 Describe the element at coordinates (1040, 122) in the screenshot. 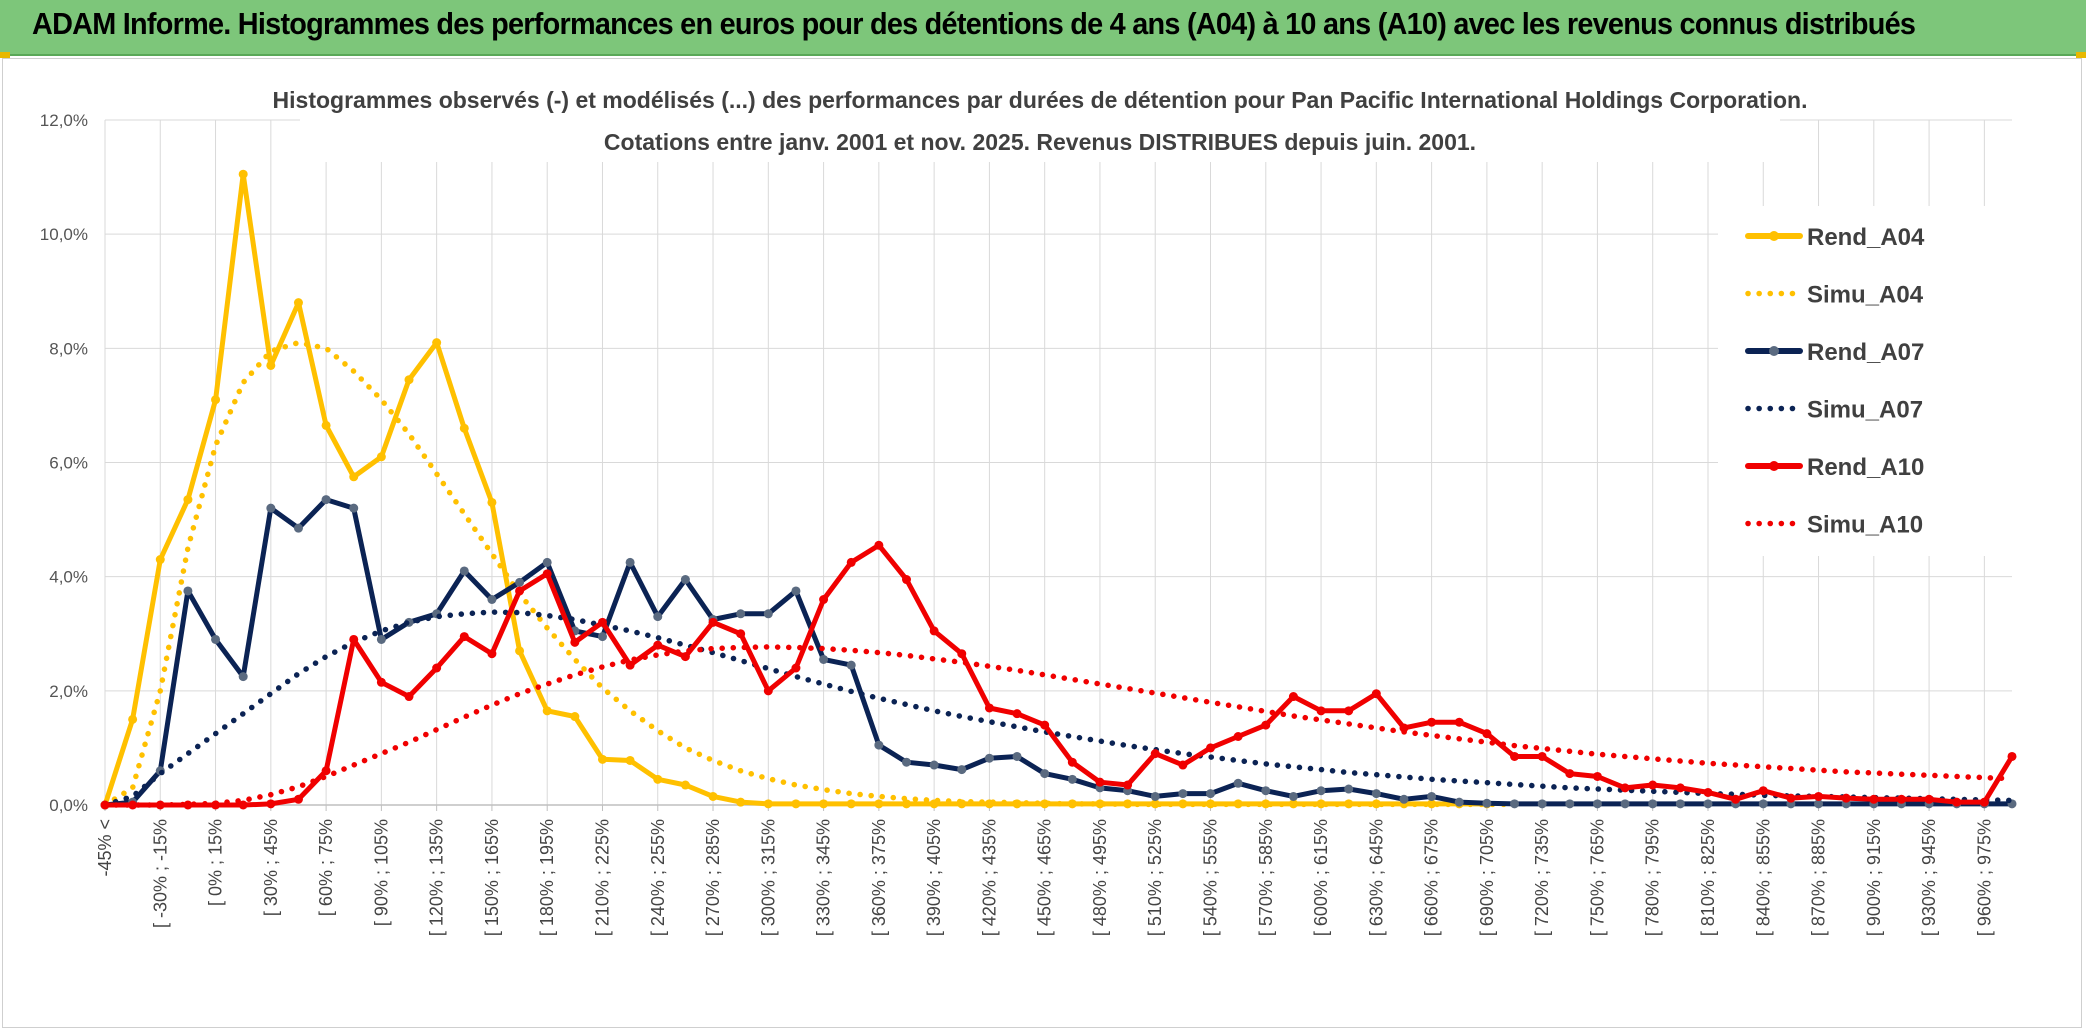

I see `title-background` at that location.